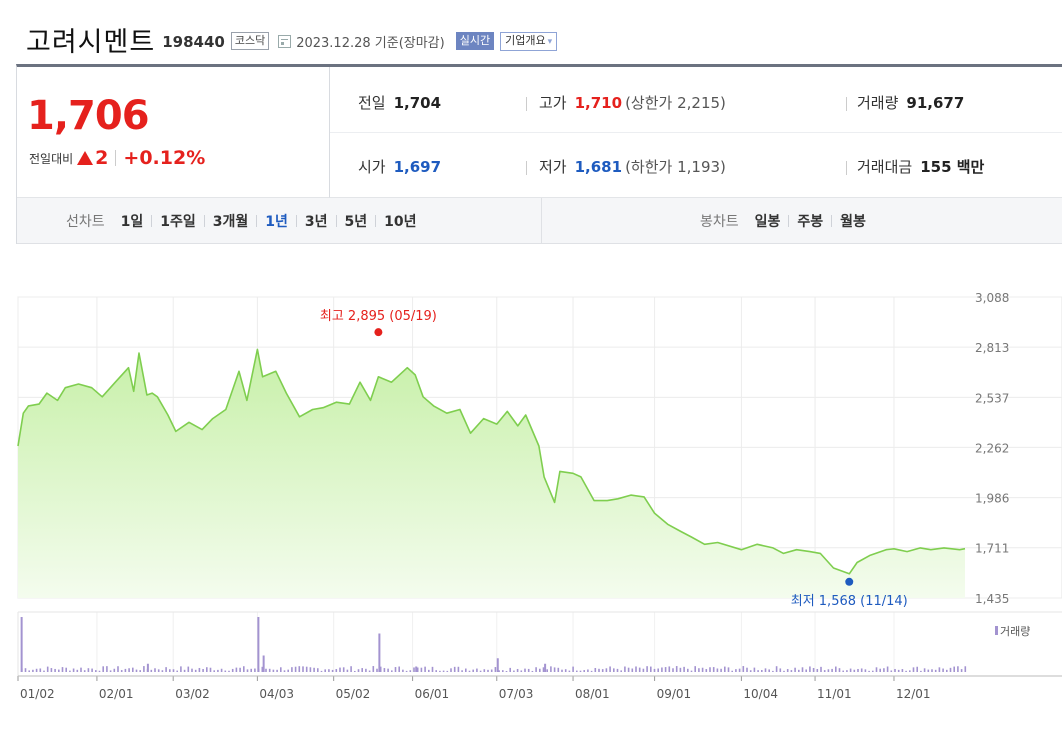  What do you see at coordinates (910, 102) in the screenshot?
I see `stat-volume: 거래량 91,677` at bounding box center [910, 102].